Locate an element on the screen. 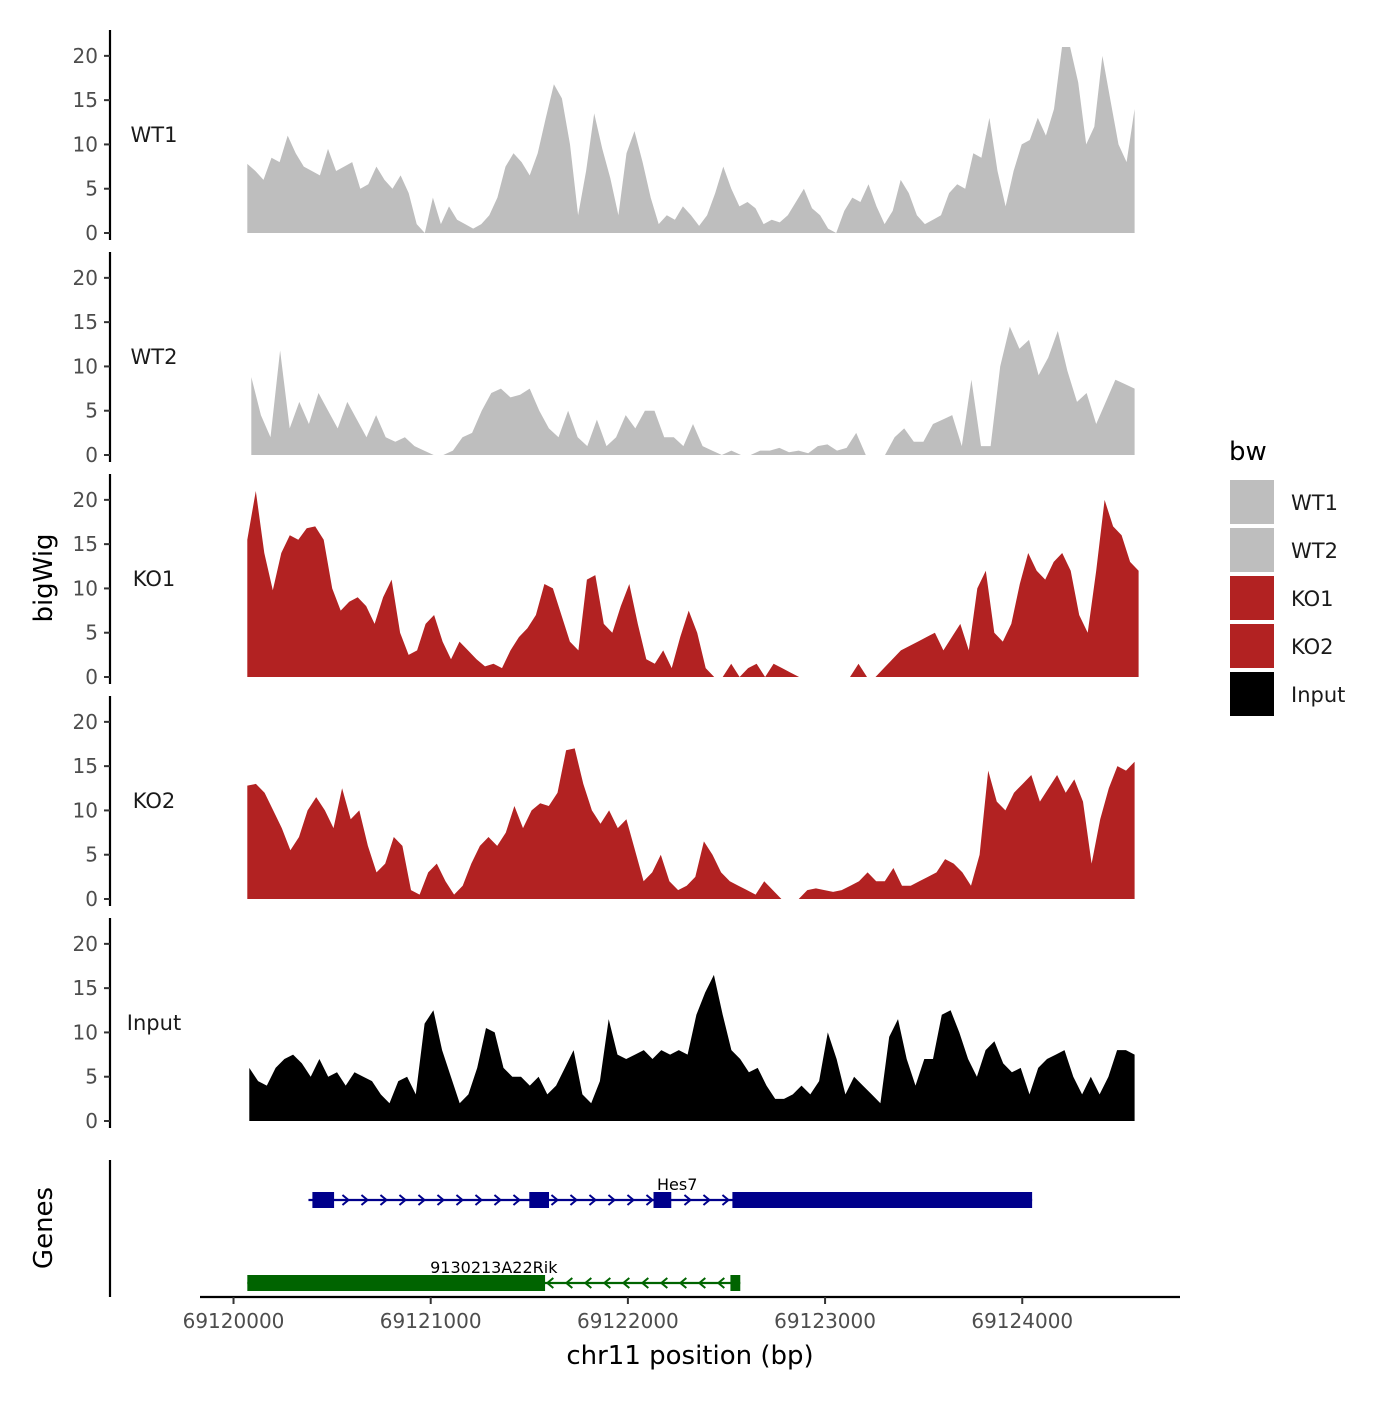 The image size is (1400, 1405). gene-9130213a22rik: 9130213A22Rik is located at coordinates (494, 1274).